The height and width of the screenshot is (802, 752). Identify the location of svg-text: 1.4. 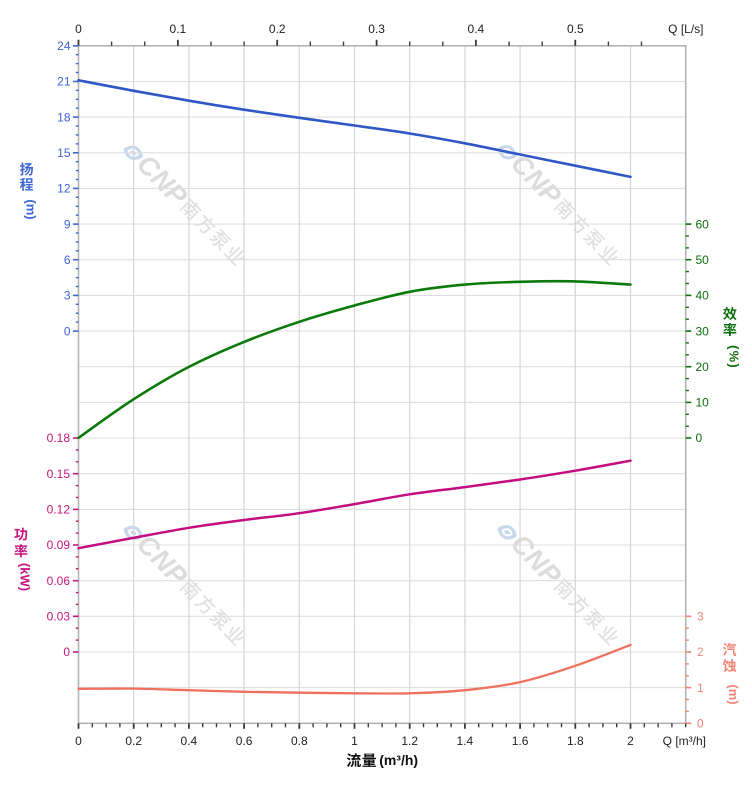
(465, 741).